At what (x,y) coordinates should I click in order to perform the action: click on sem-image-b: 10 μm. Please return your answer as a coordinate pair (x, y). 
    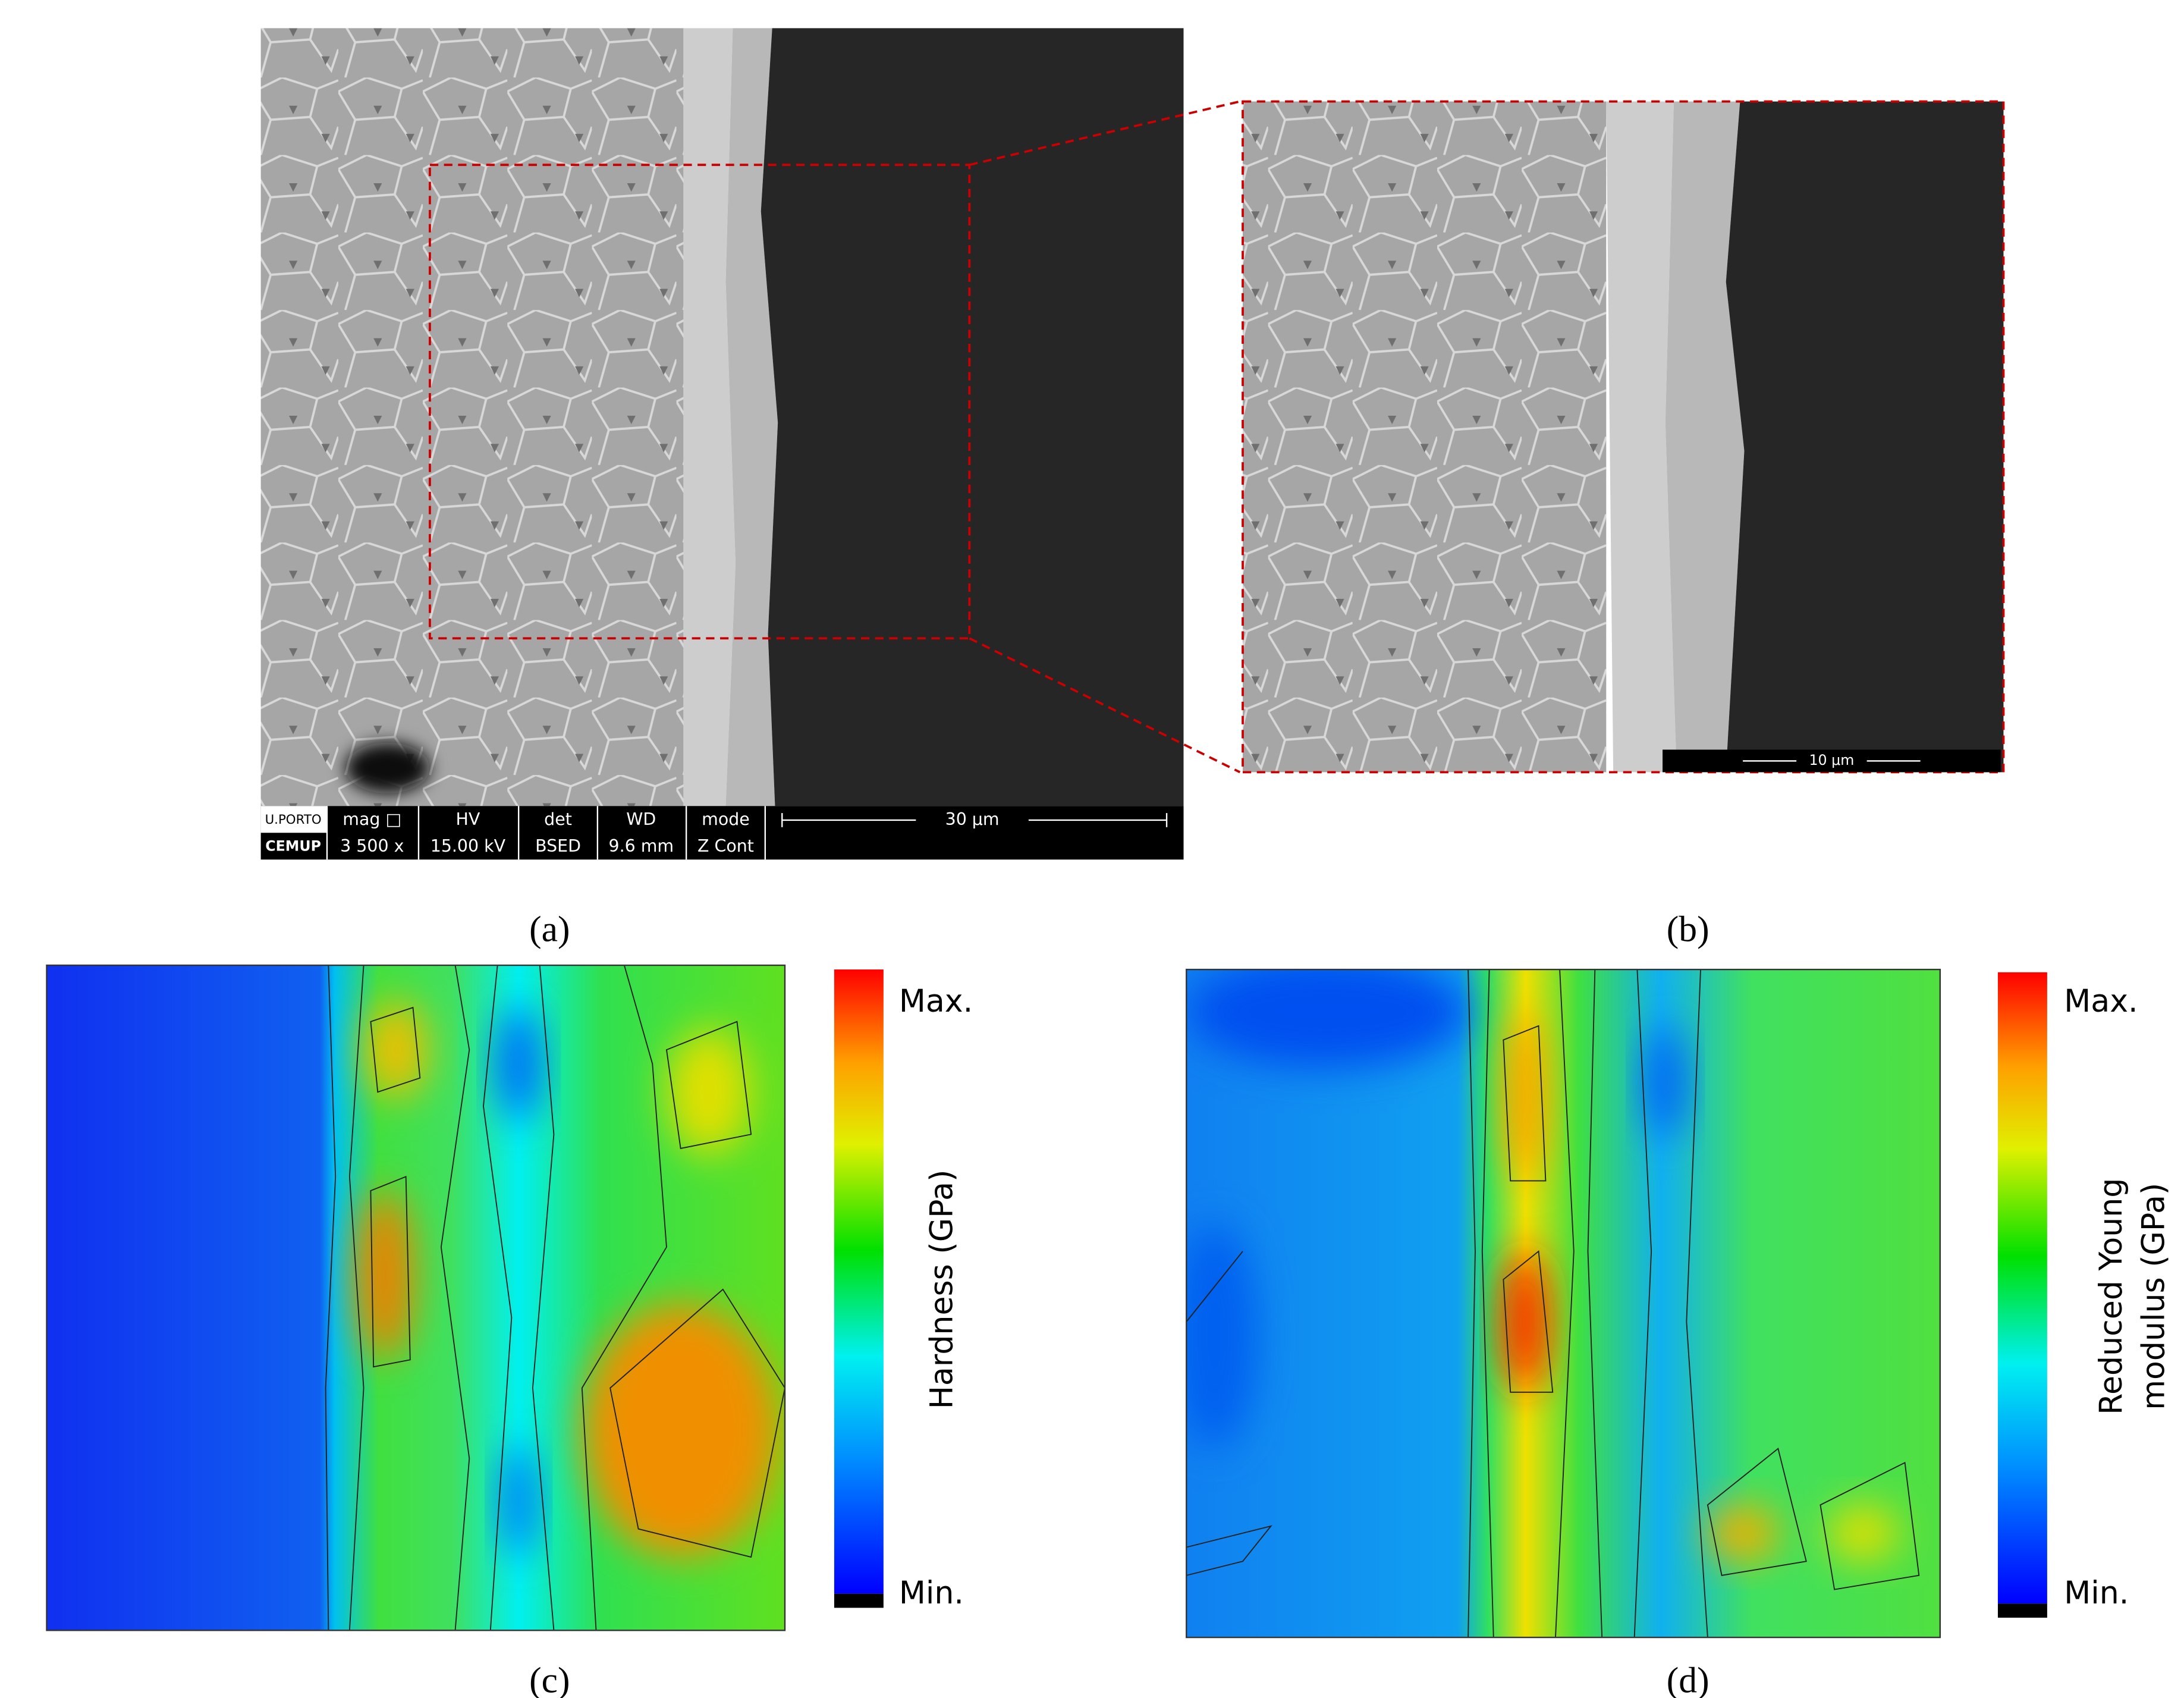
    Looking at the image, I should click on (1623, 437).